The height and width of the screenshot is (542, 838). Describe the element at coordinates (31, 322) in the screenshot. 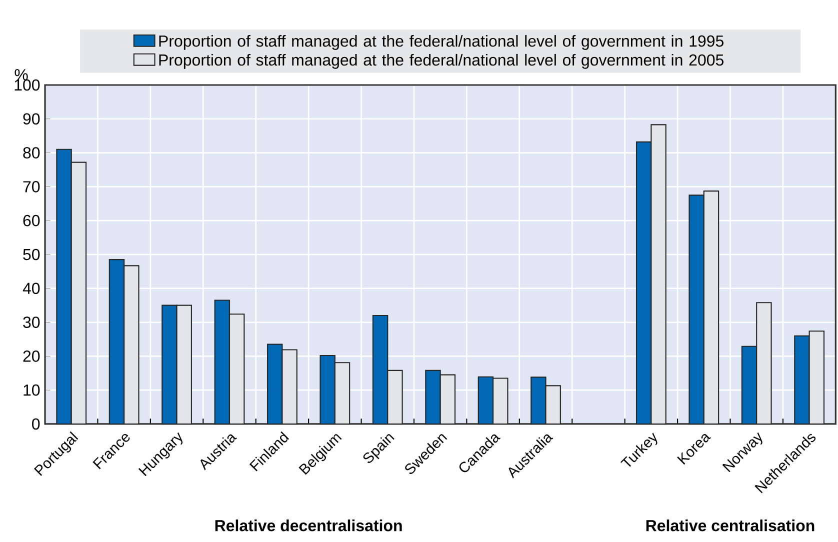

I see `y-tick-label: 30` at that location.